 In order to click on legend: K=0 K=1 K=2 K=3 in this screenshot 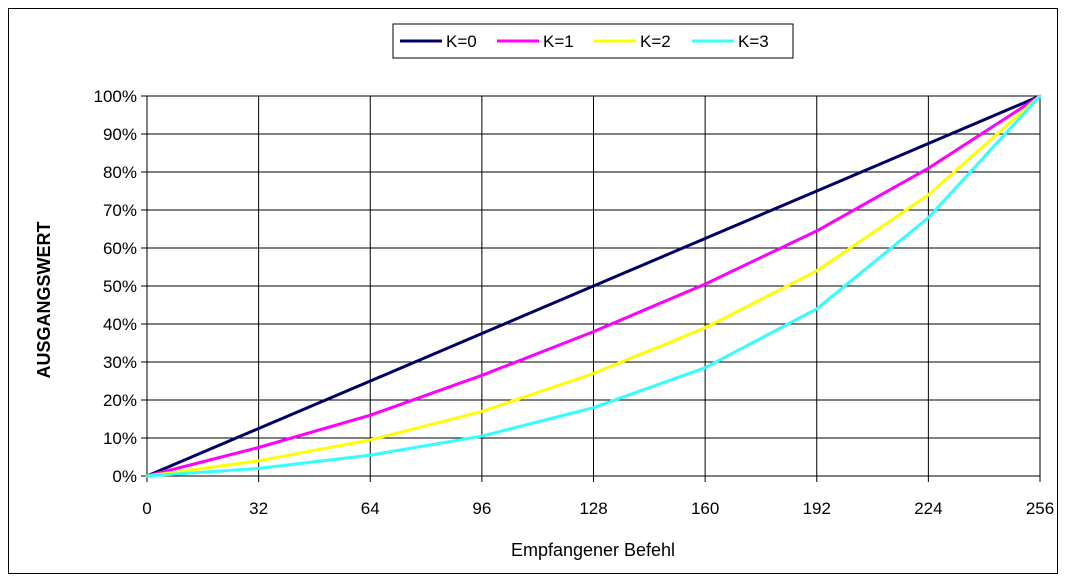, I will do `click(593, 41)`.